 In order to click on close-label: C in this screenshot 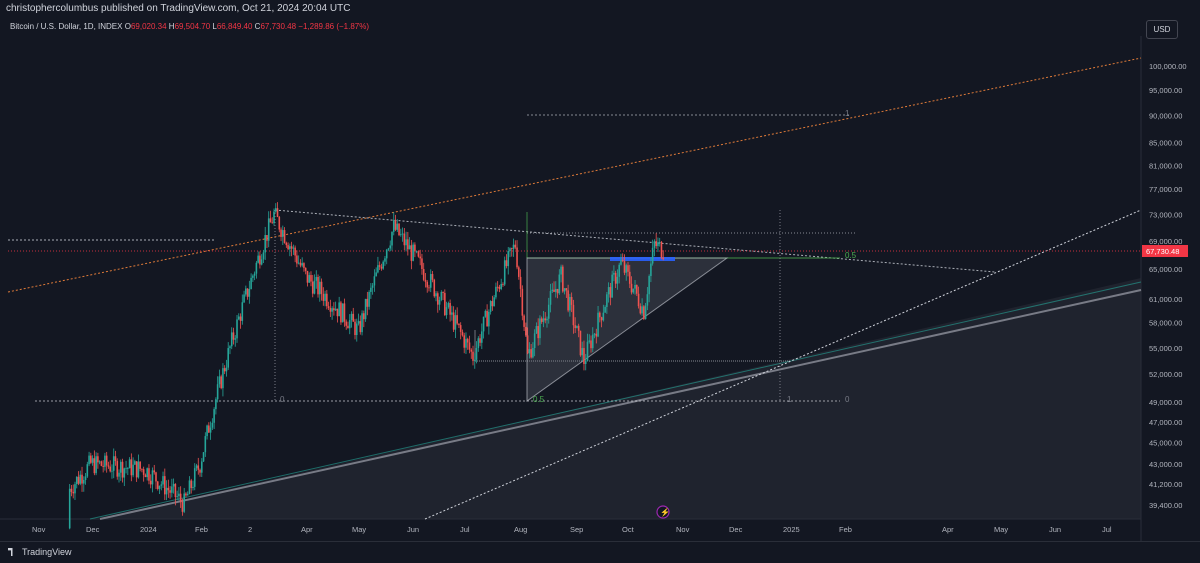, I will do `click(257, 26)`.